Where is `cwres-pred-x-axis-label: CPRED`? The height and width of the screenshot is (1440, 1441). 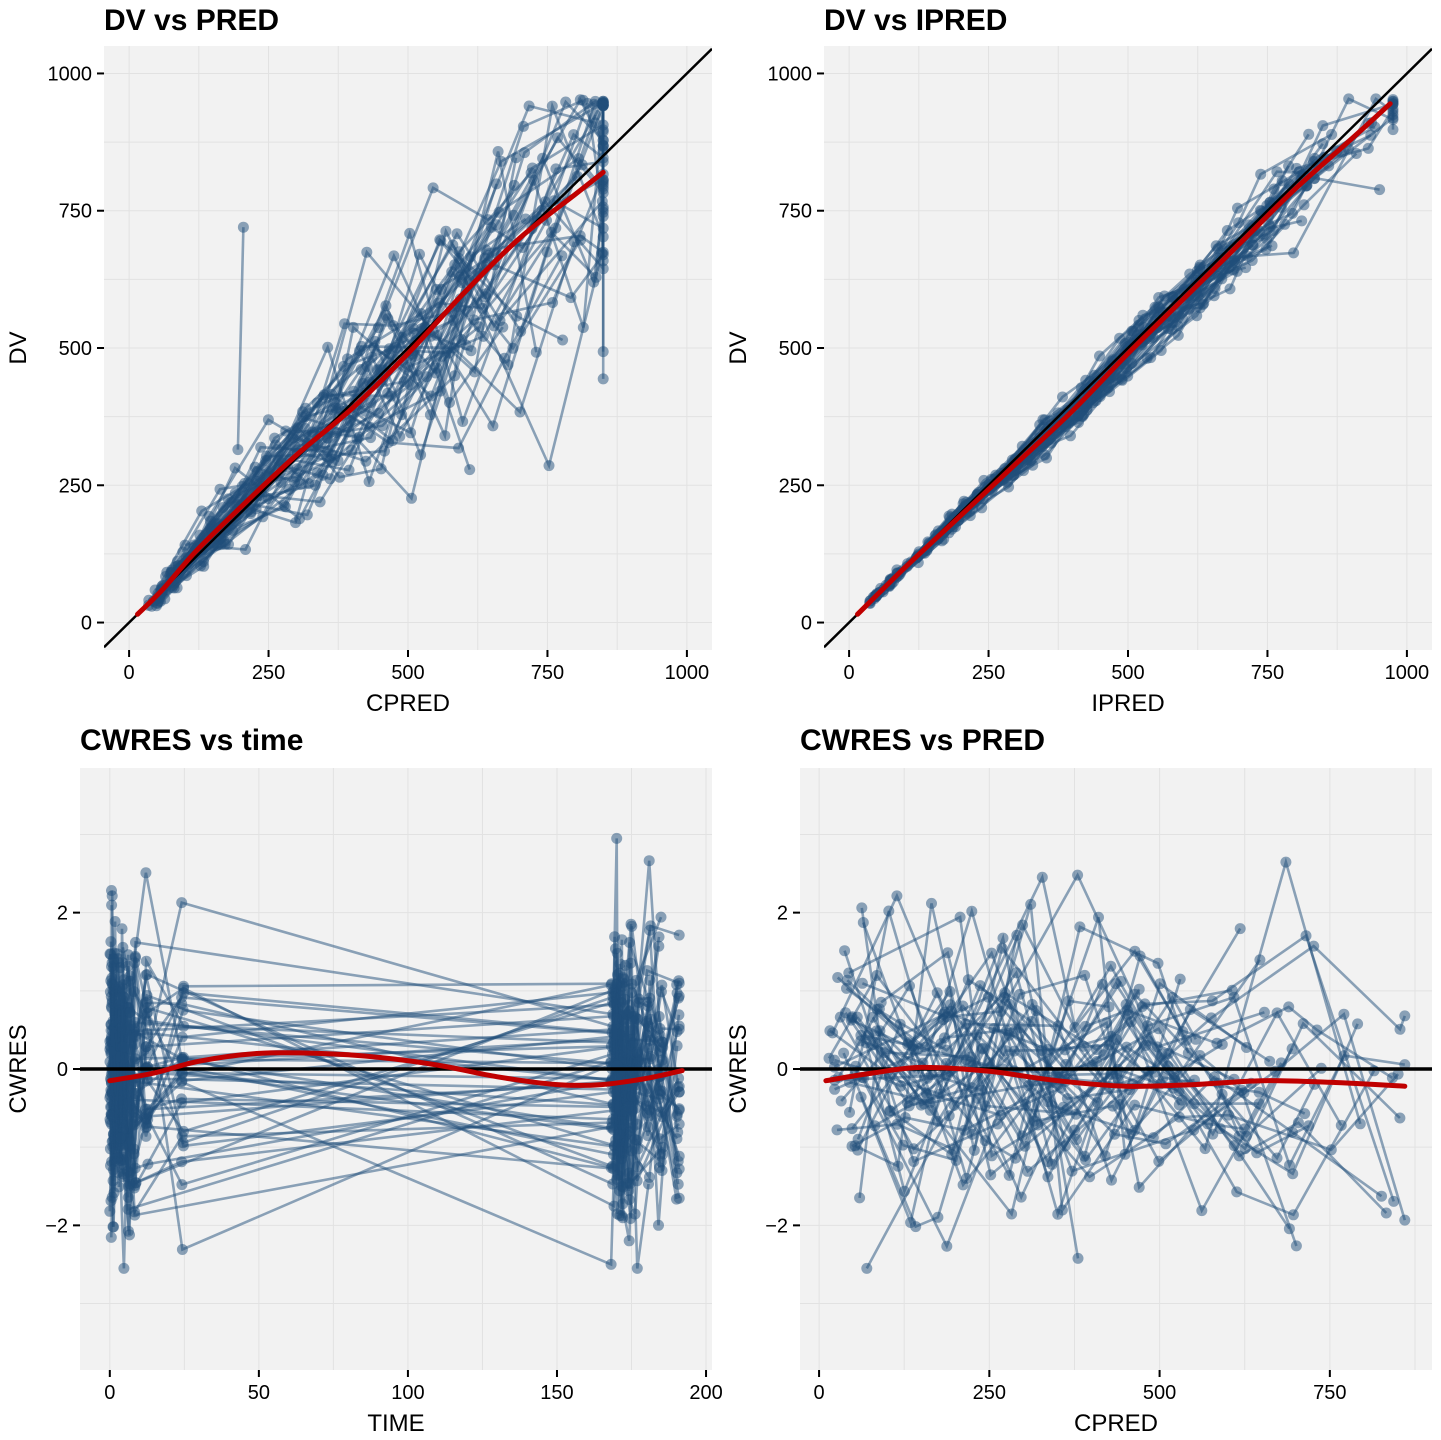 cwres-pred-x-axis-label: CPRED is located at coordinates (1116, 1423).